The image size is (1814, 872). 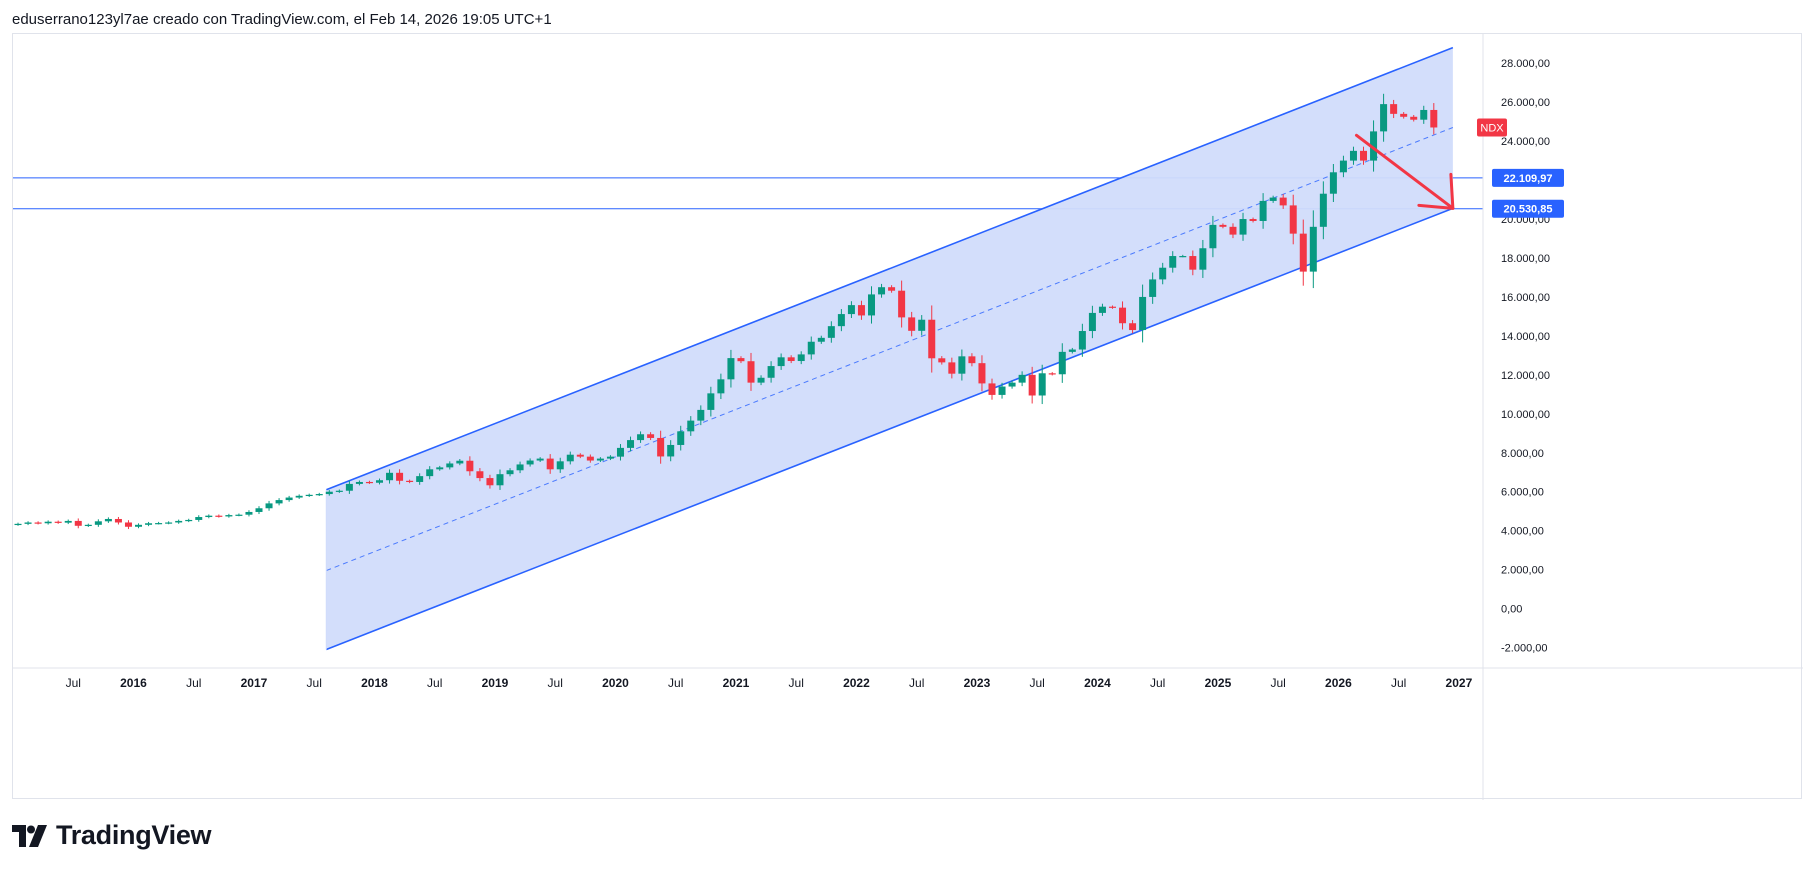 I want to click on tradingview-footer: TradingView, so click(x=112, y=835).